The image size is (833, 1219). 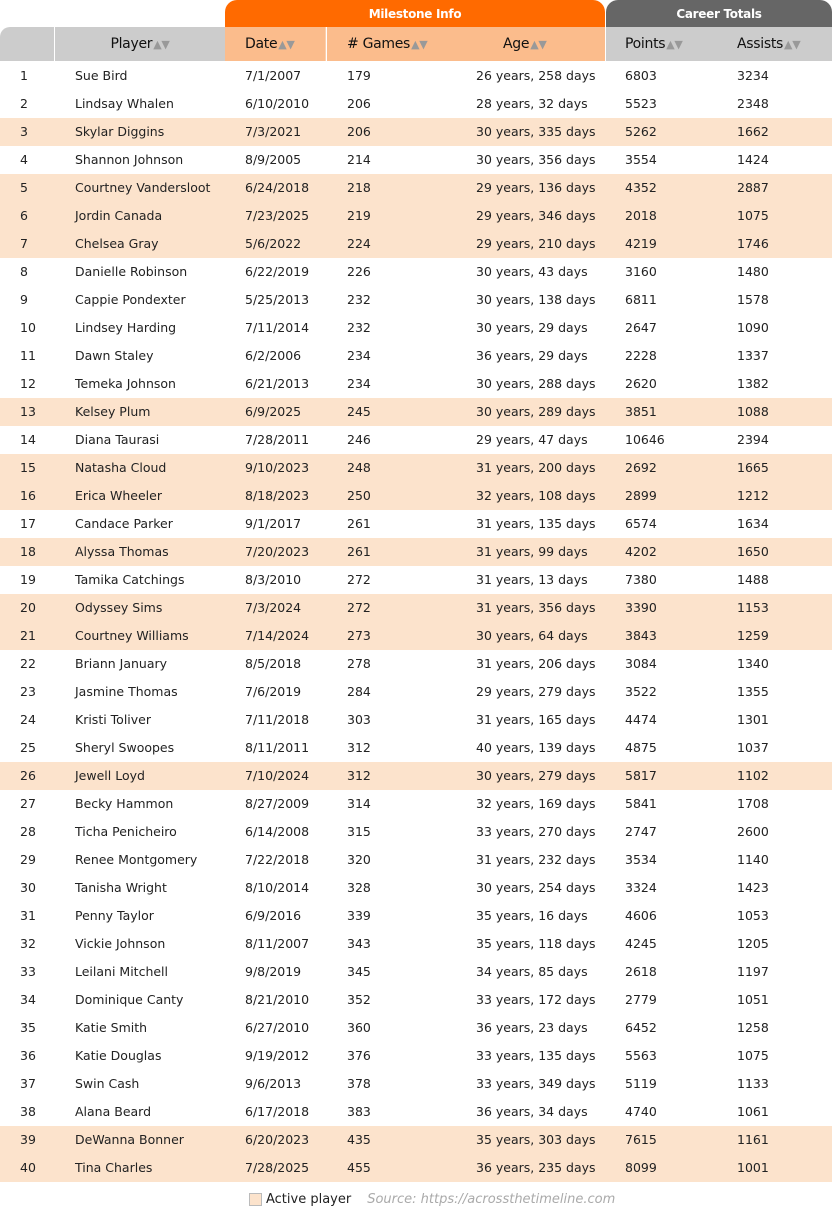 I want to click on cell-age: 36 years, 34 days, so click(x=532, y=1111).